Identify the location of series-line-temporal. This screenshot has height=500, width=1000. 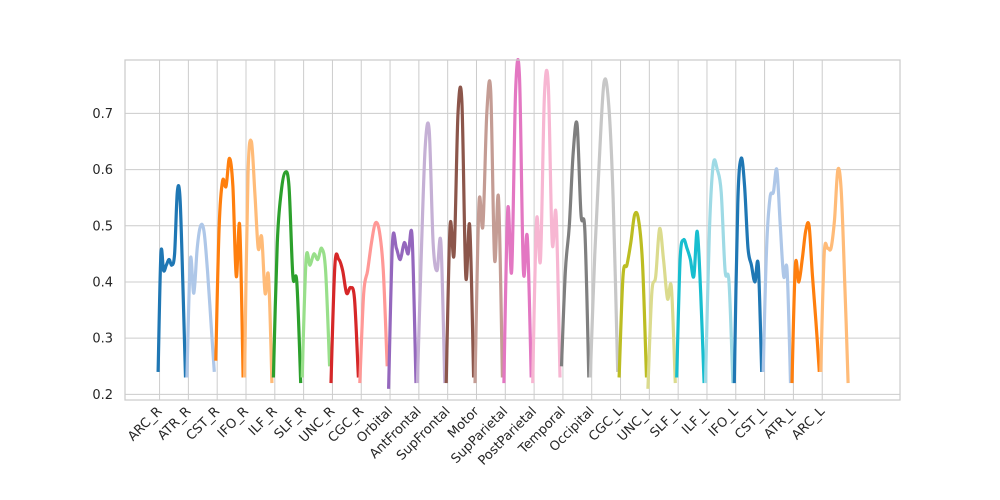
(575, 249).